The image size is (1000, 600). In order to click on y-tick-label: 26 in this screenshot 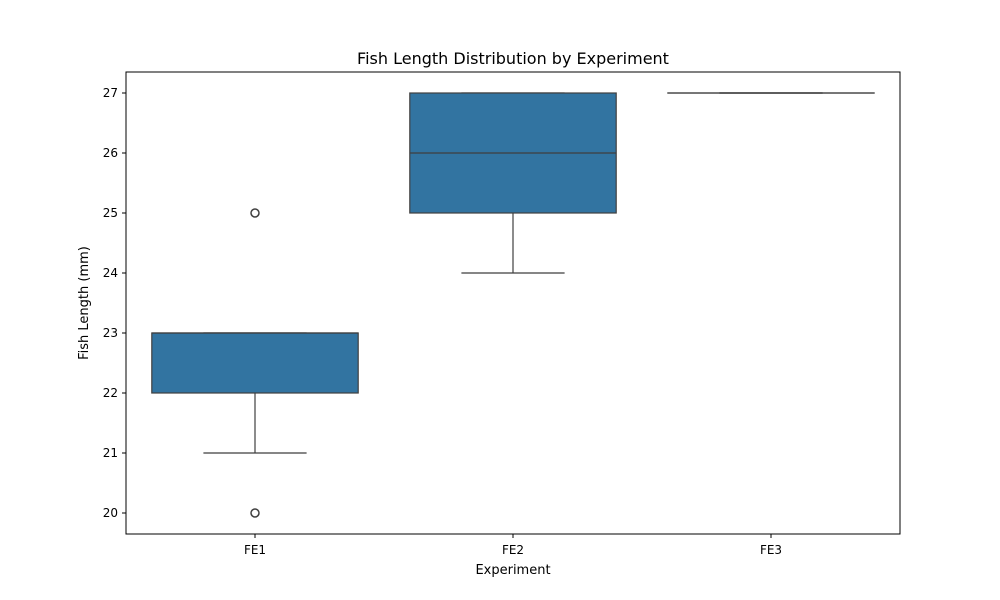, I will do `click(110, 153)`.